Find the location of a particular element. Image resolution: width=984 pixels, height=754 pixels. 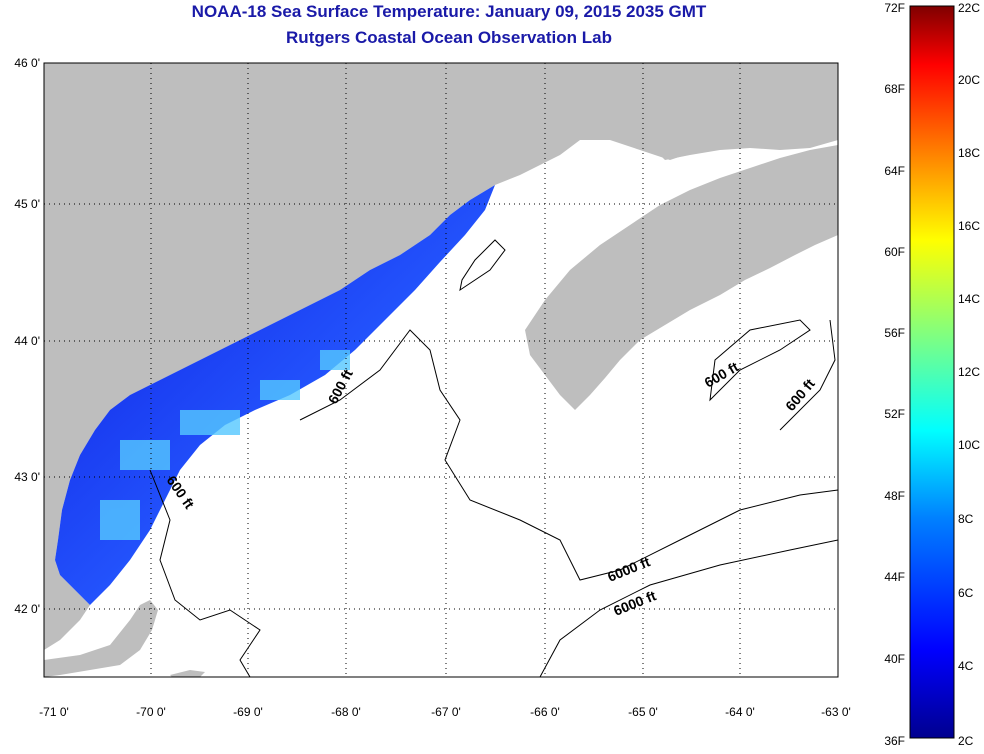

colorbar-c-18: 18C is located at coordinates (969, 153).